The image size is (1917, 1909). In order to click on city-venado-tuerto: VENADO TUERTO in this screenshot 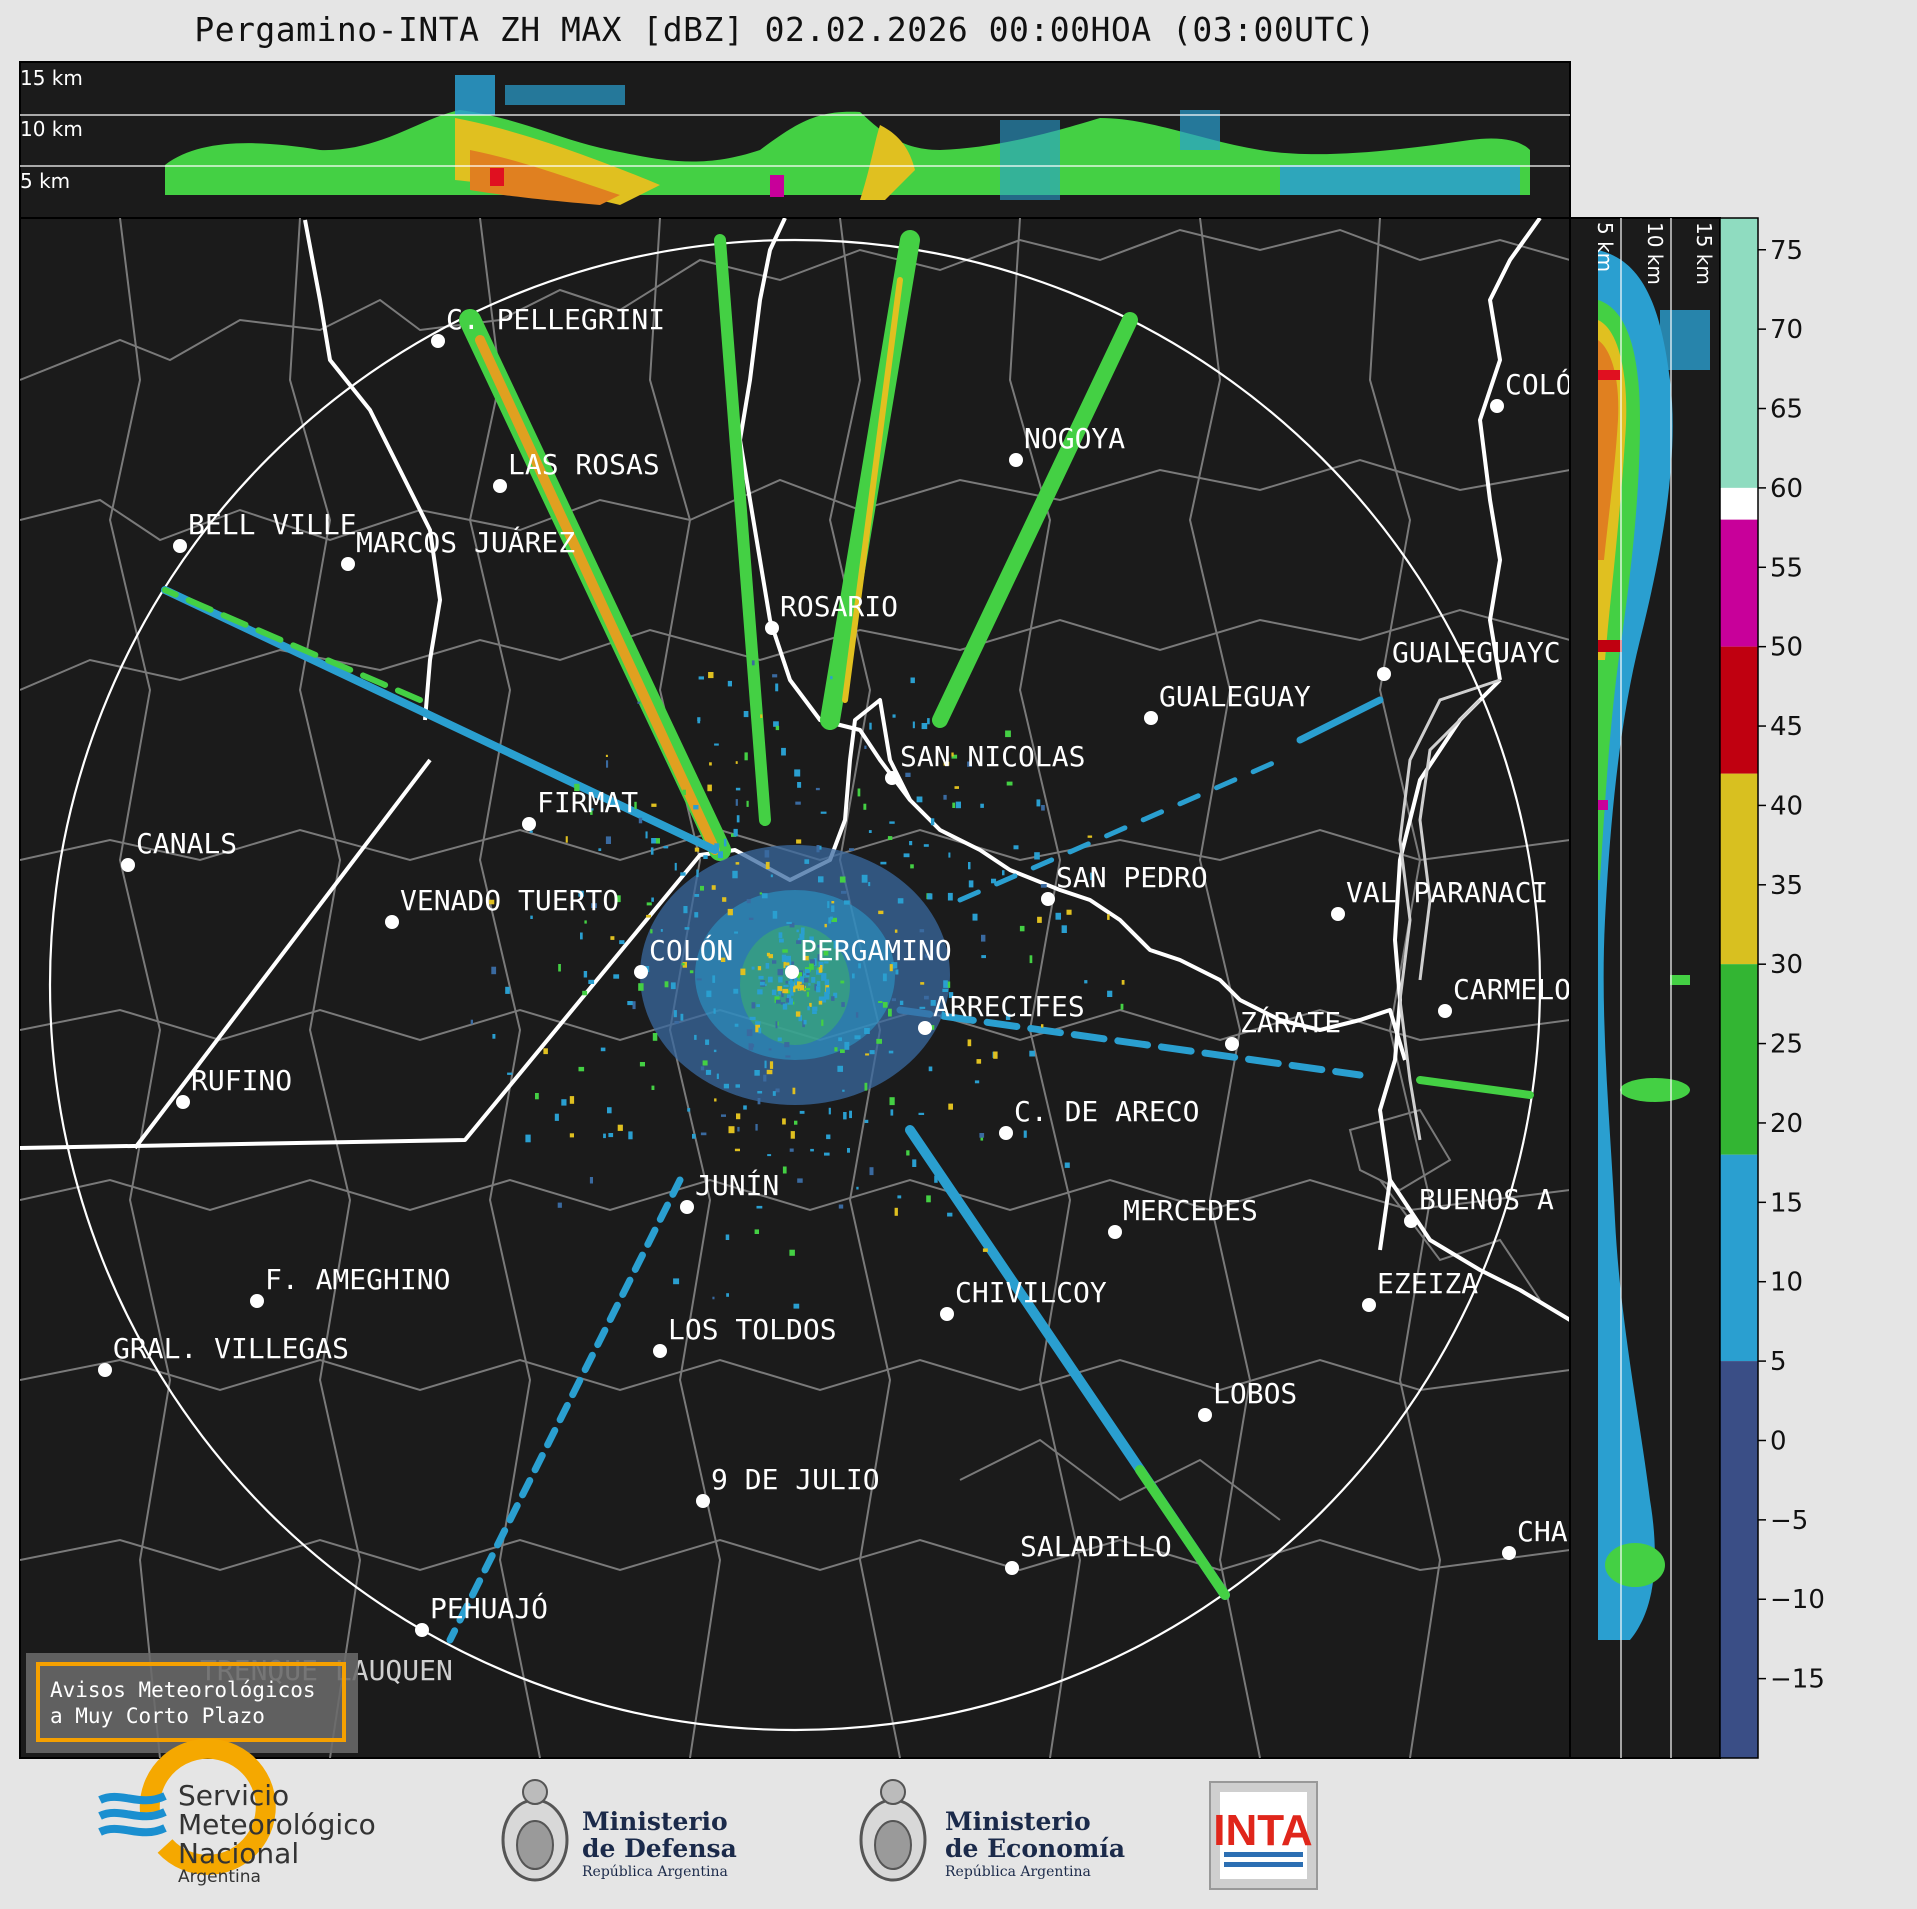, I will do `click(502, 906)`.